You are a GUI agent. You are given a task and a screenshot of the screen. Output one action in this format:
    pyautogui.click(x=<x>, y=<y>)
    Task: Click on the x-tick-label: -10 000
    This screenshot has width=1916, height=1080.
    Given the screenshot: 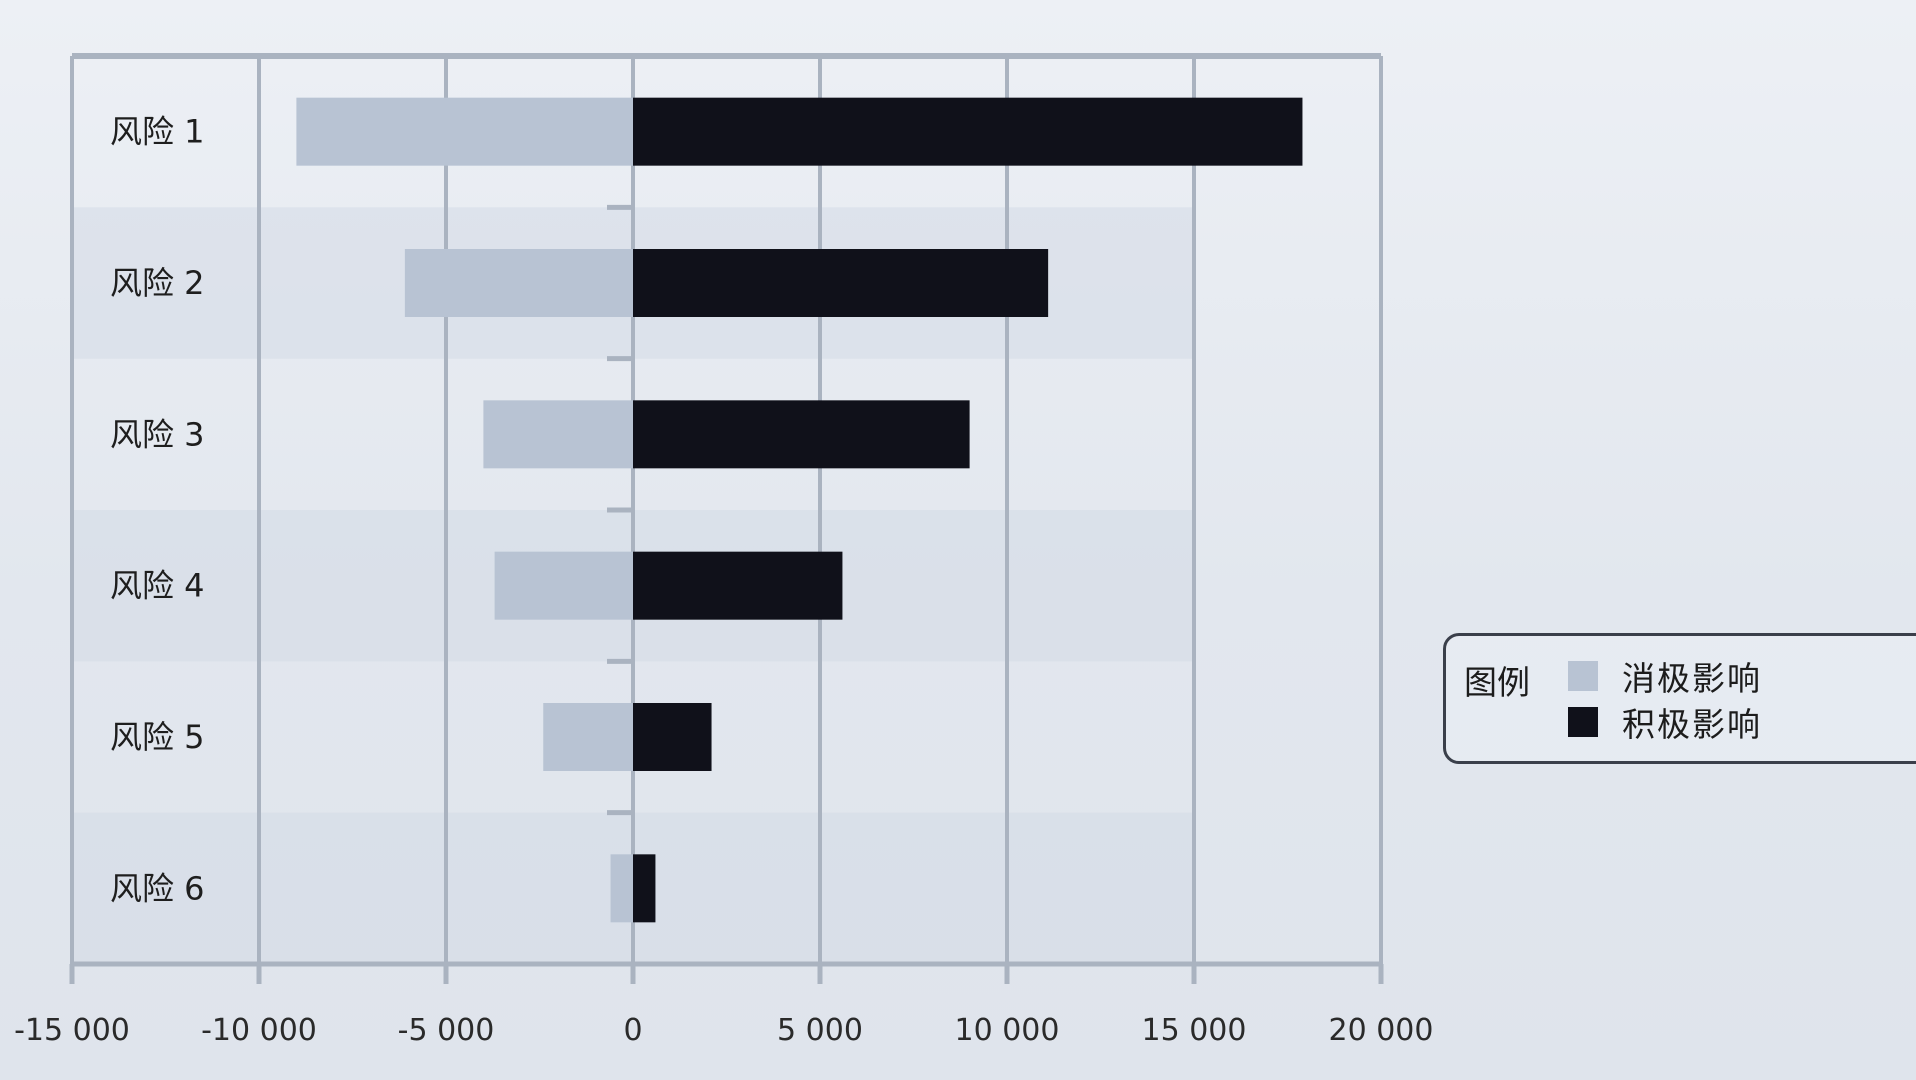 What is the action you would take?
    pyautogui.click(x=259, y=1030)
    